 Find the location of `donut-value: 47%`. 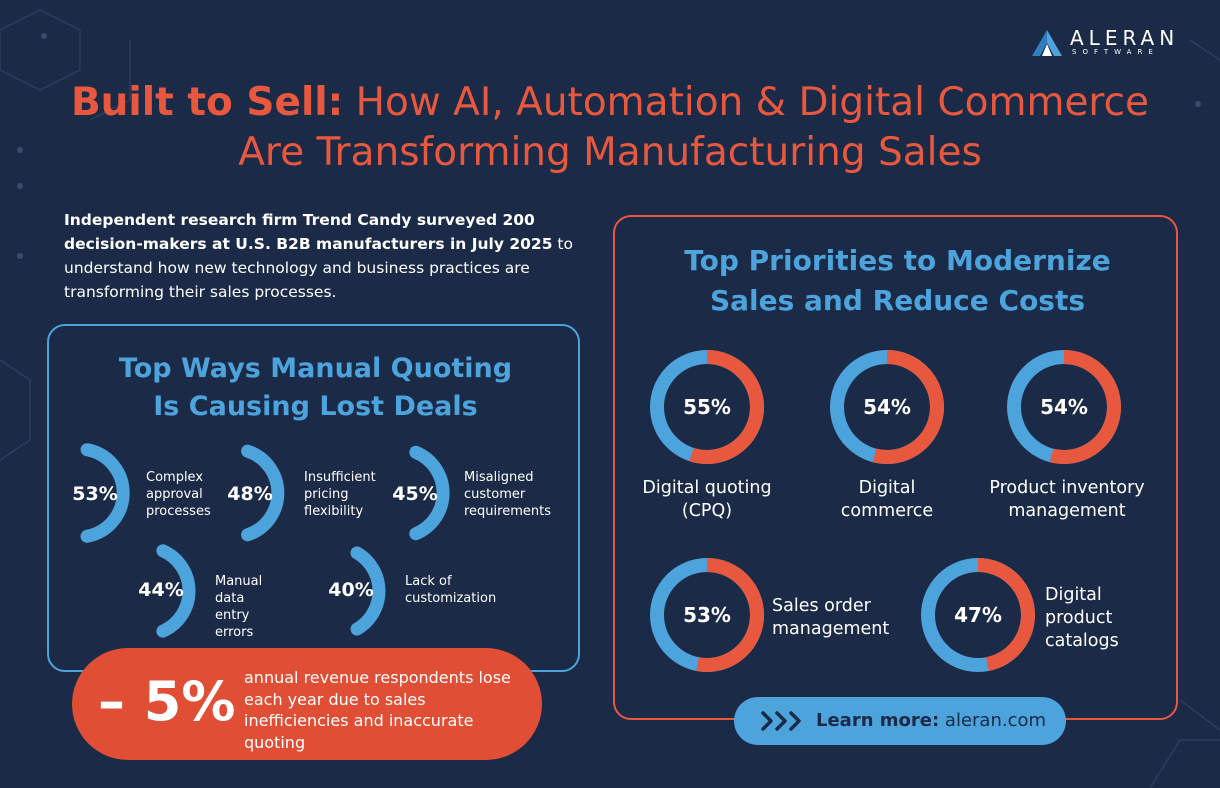

donut-value: 47% is located at coordinates (978, 615).